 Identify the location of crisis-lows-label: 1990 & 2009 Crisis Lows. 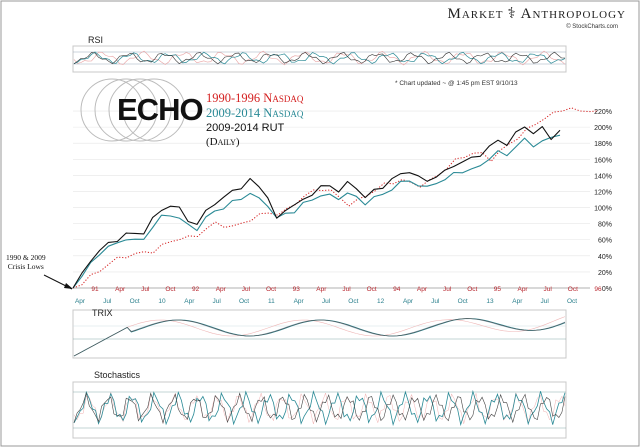
(26, 262).